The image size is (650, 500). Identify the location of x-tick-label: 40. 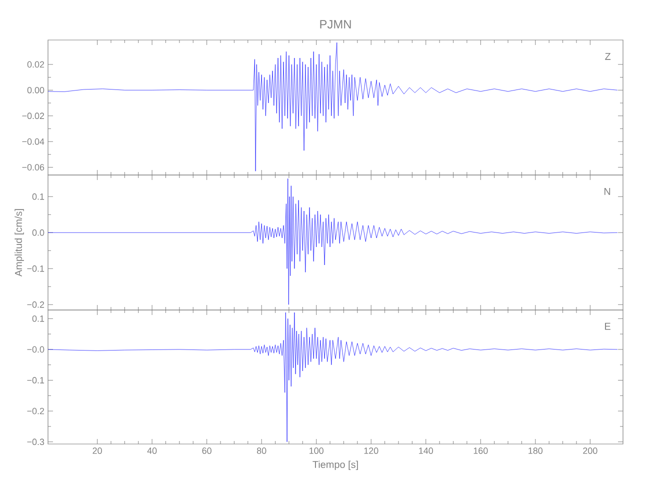
(152, 451).